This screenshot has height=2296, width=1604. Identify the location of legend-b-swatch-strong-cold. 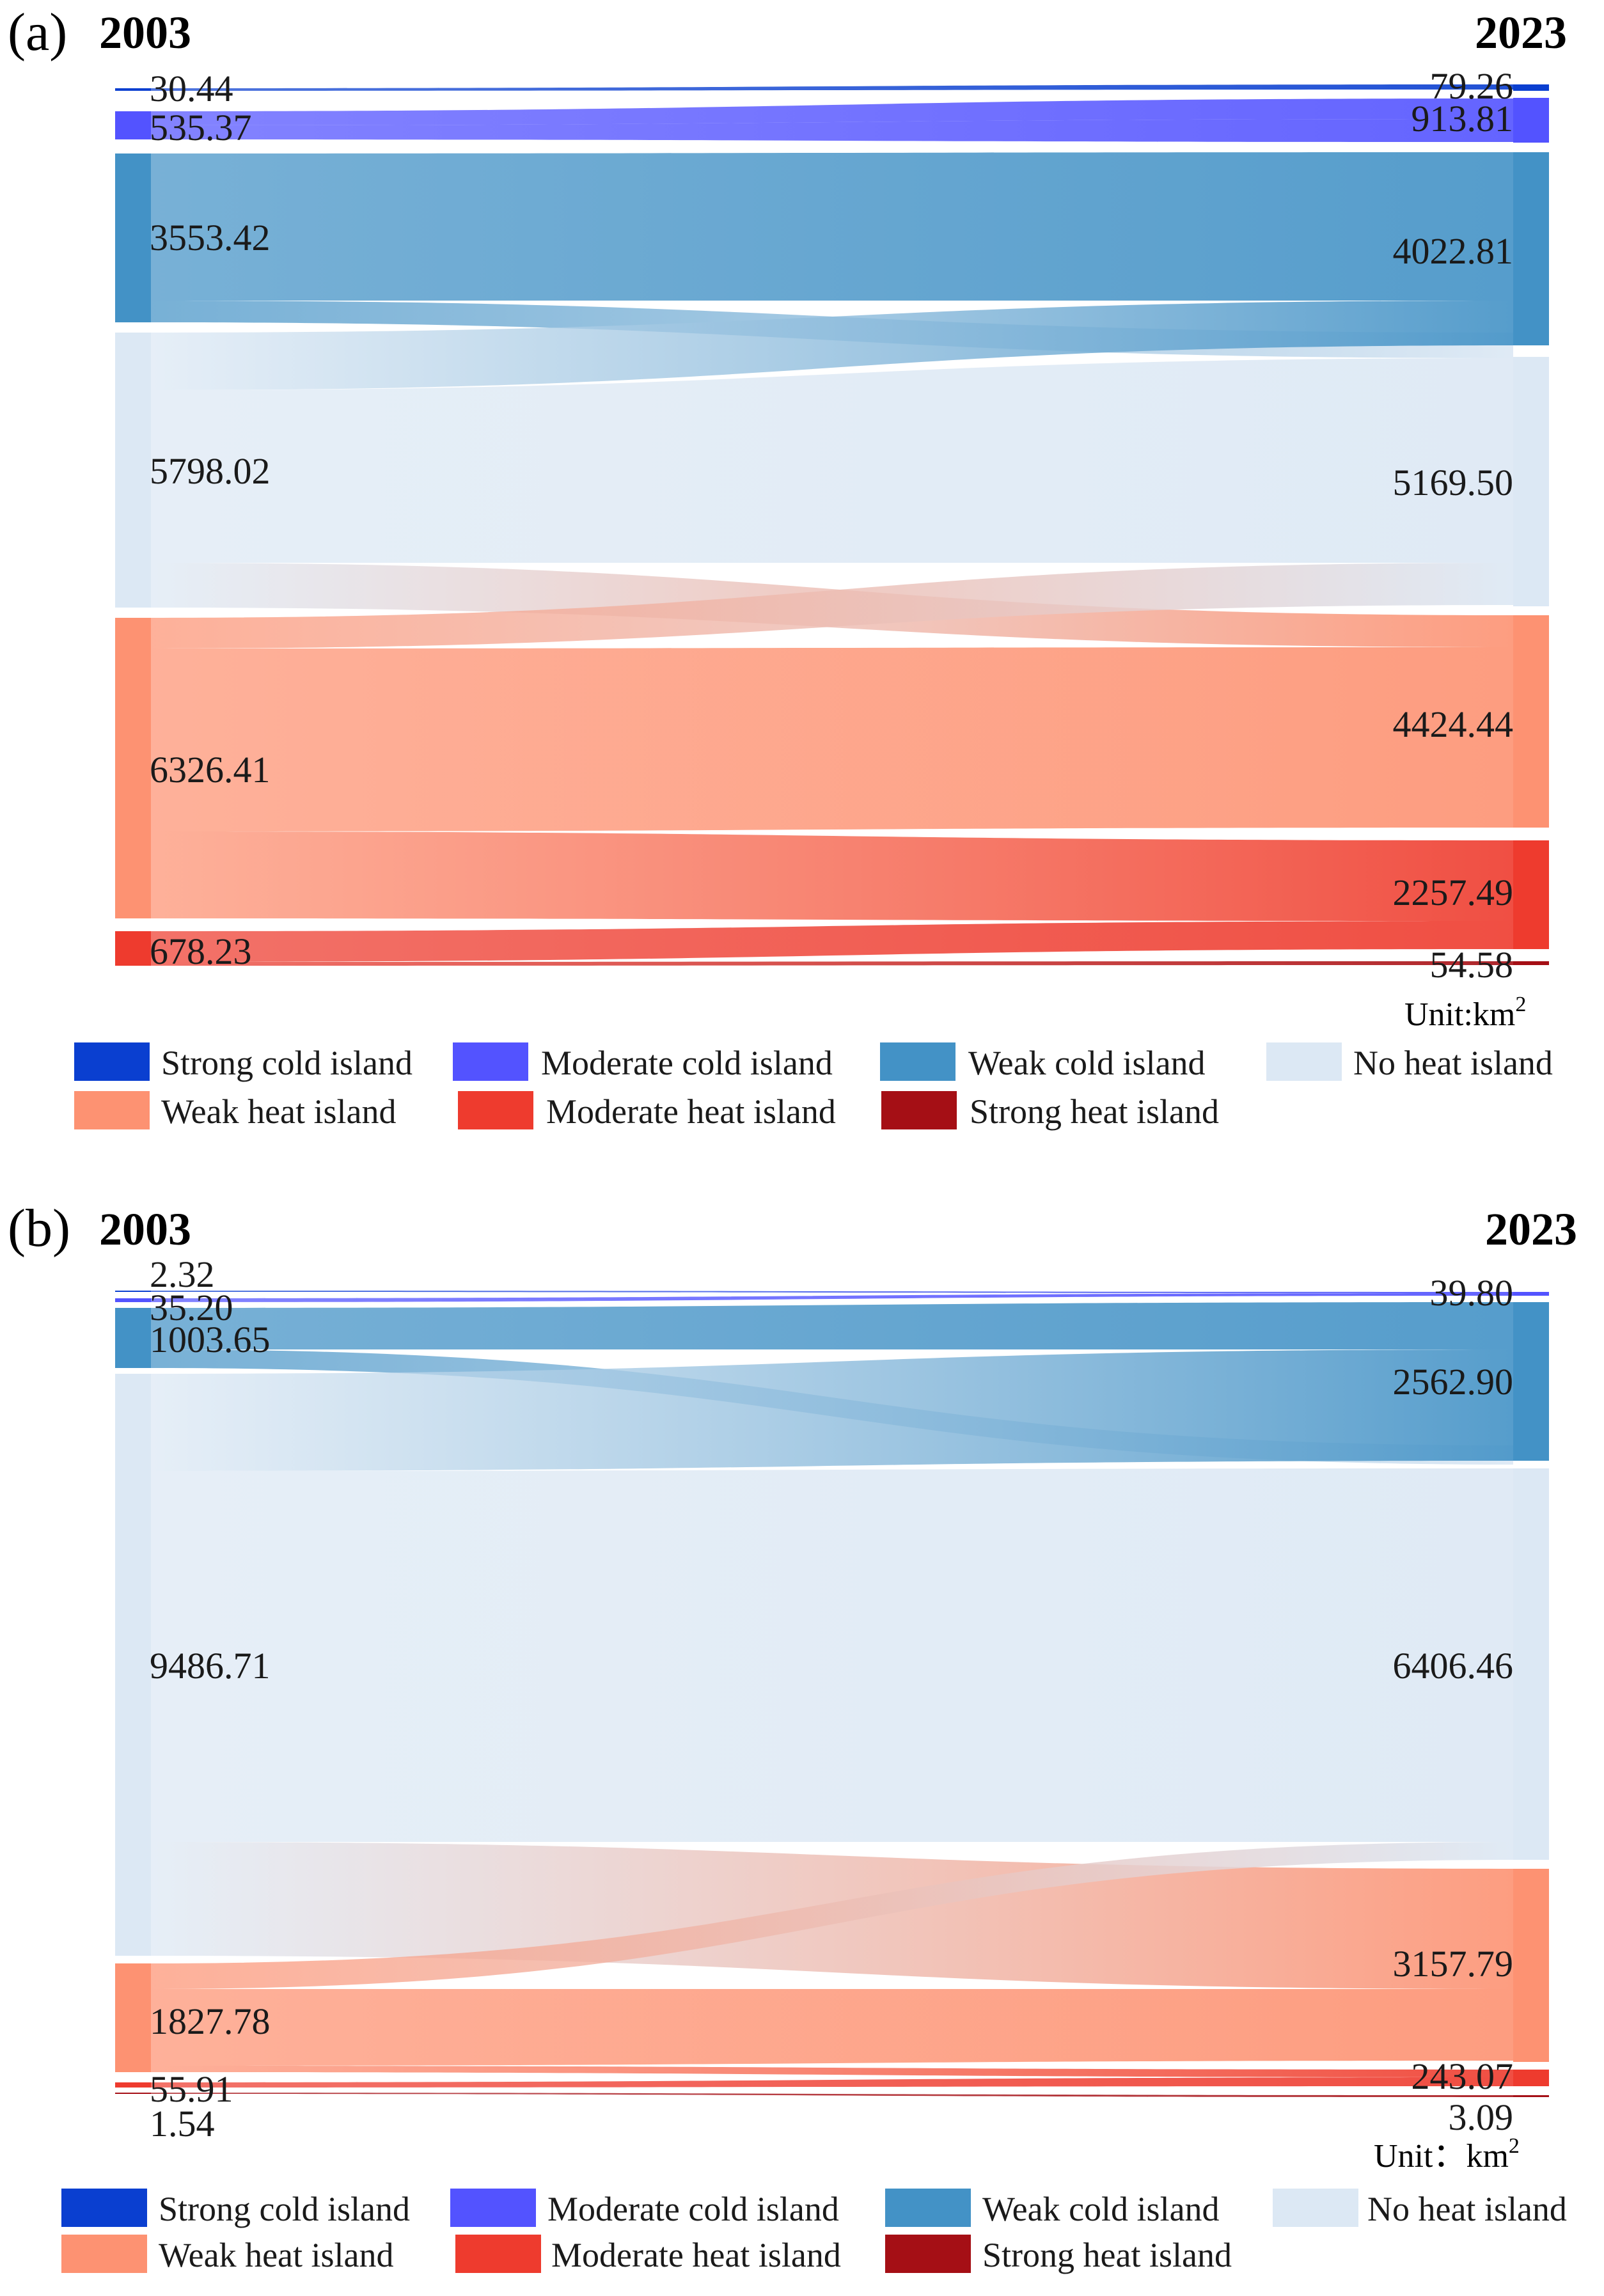
(104, 2208).